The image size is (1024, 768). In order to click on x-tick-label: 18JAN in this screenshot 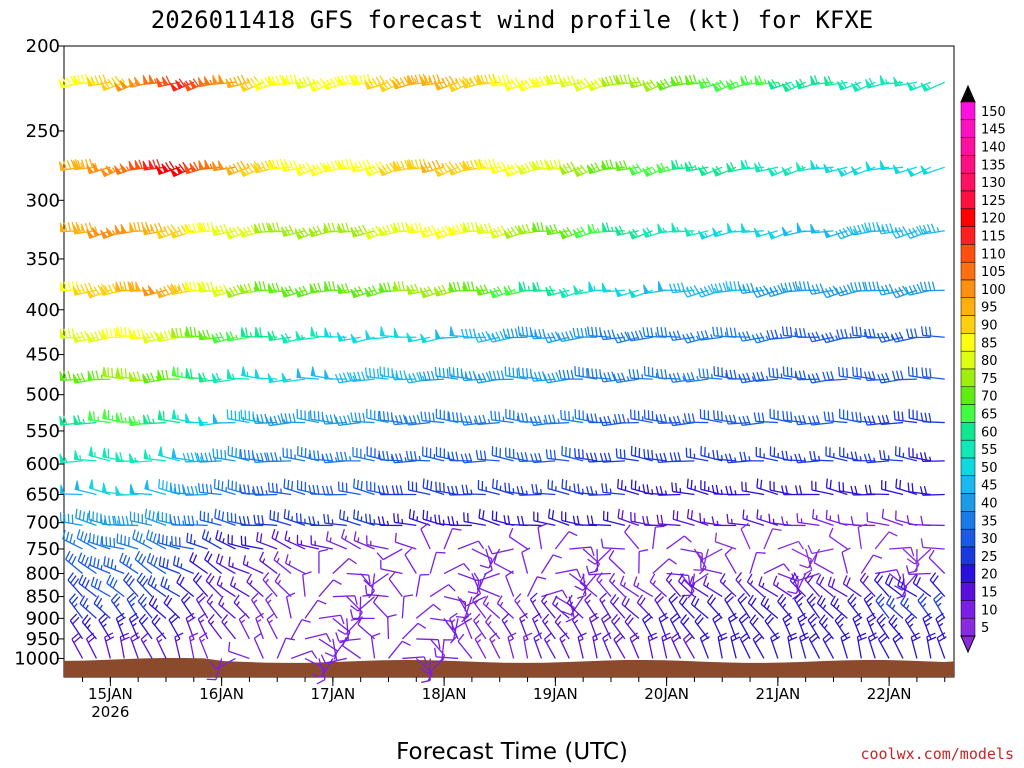, I will do `click(444, 694)`.